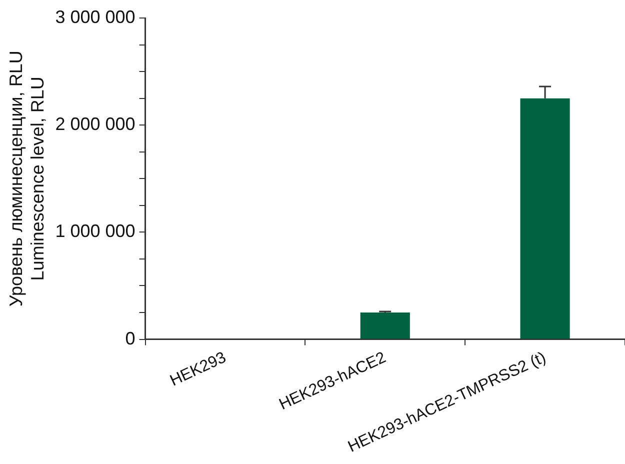 This screenshot has width=625, height=464. I want to click on y-tick-label: 2 000 000, so click(95, 124).